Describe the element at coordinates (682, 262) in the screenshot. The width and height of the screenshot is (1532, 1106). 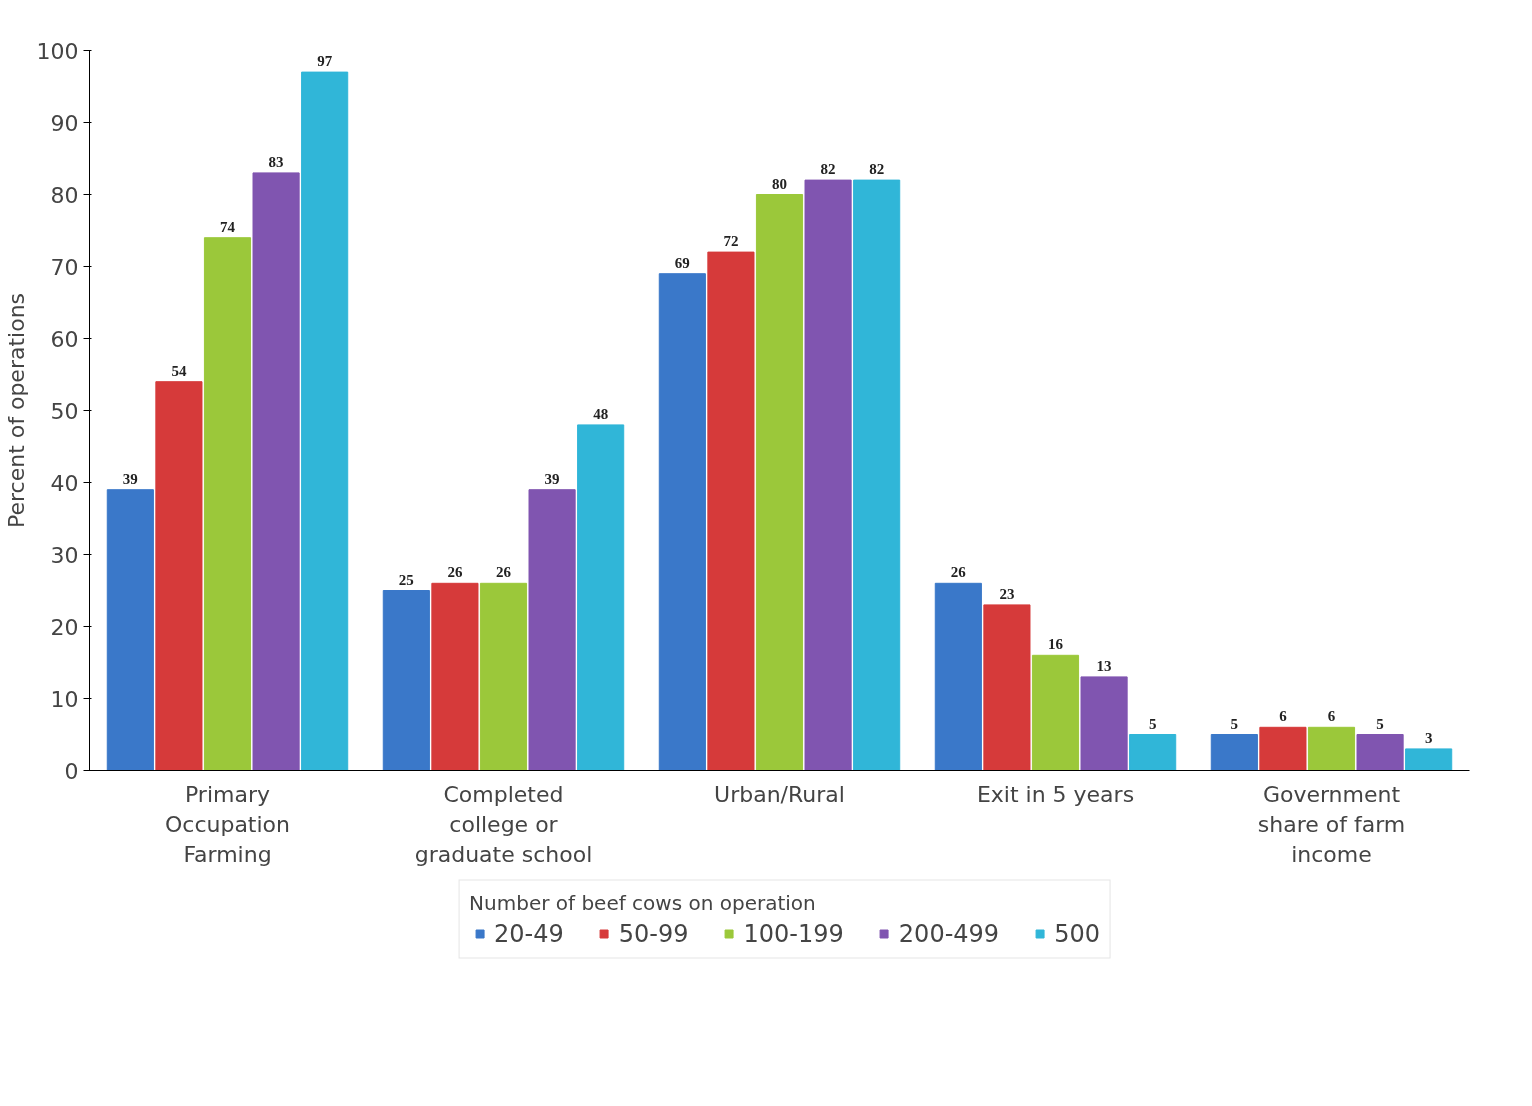
I see `data-label: 69` at that location.